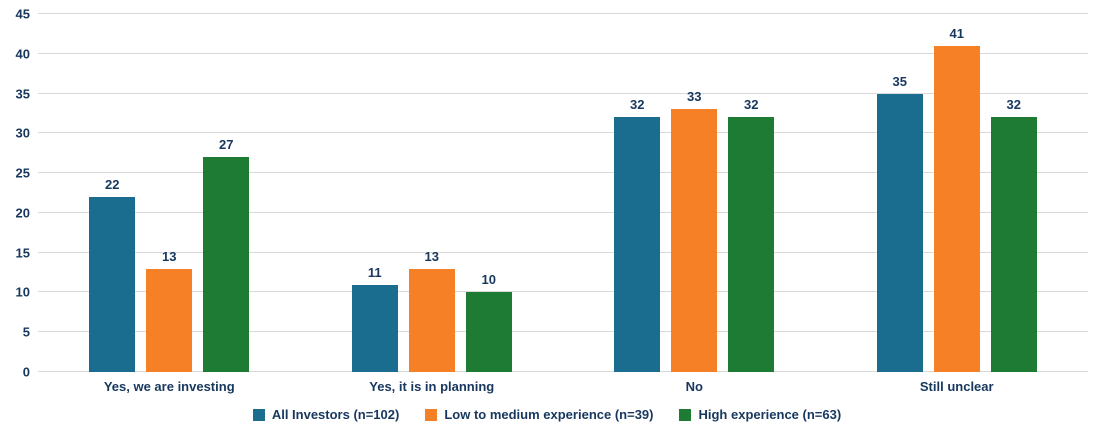 This screenshot has width=1100, height=438. What do you see at coordinates (488, 322) in the screenshot?
I see `bar: 10` at bounding box center [488, 322].